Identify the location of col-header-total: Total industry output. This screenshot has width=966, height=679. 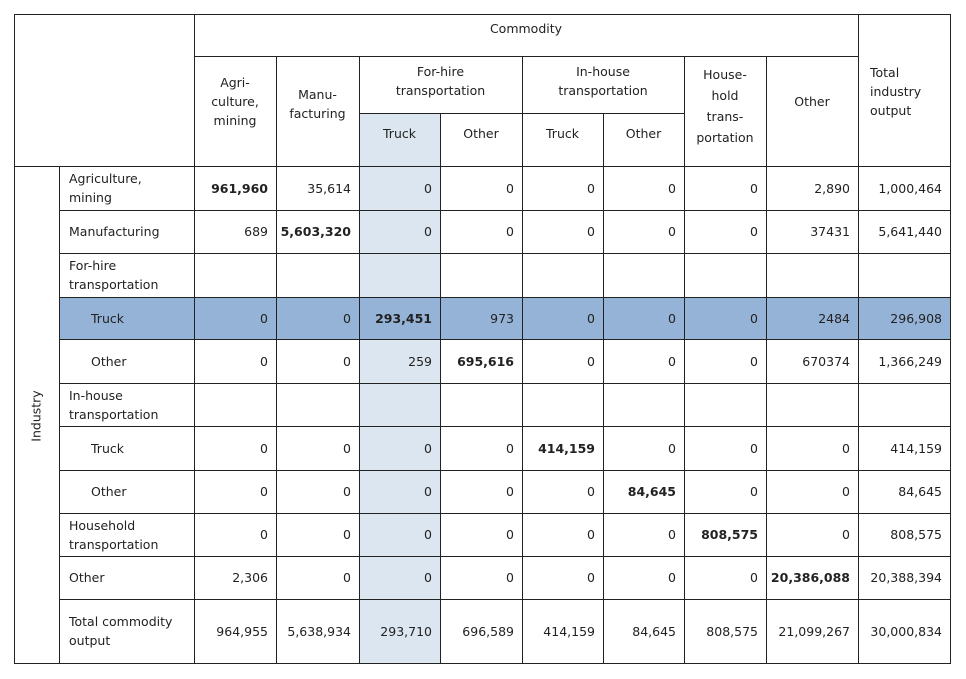
(896, 91).